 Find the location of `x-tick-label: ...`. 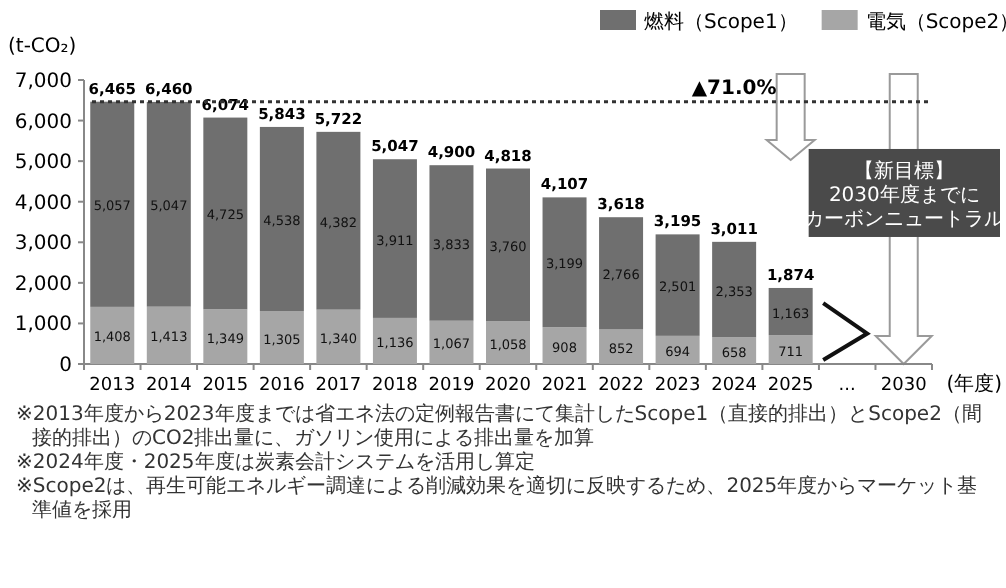

x-tick-label: ... is located at coordinates (847, 386).